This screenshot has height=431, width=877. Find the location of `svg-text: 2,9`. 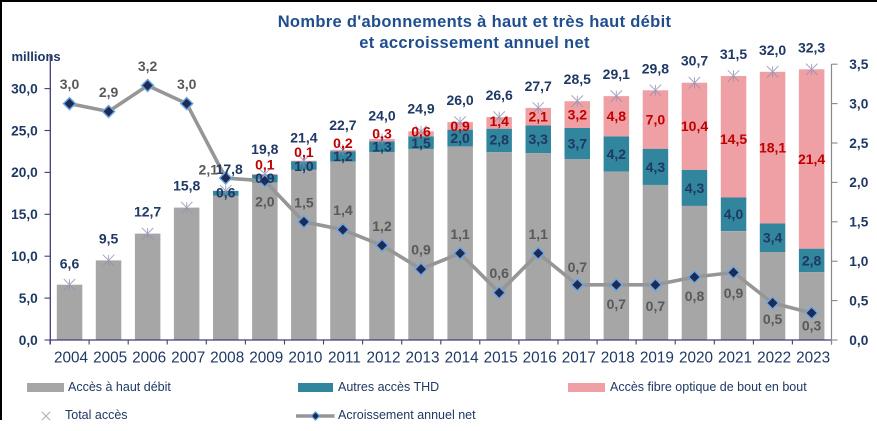

svg-text: 2,9 is located at coordinates (109, 92).